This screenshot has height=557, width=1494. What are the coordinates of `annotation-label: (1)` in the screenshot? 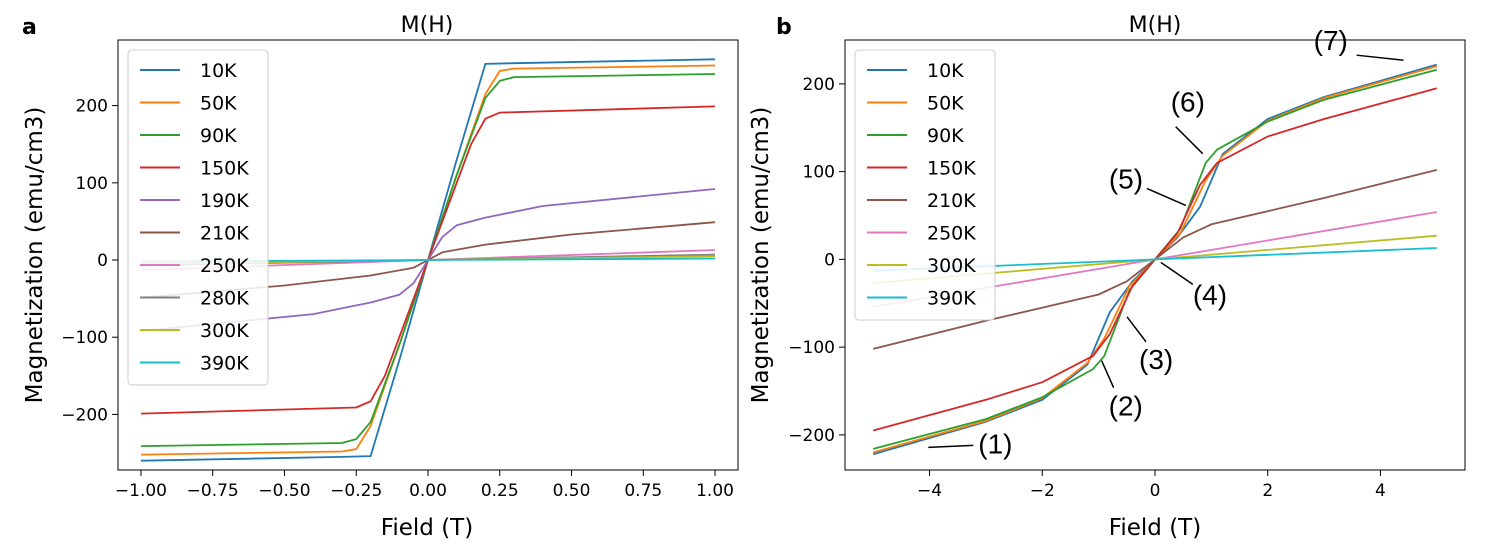 It's located at (995, 443).